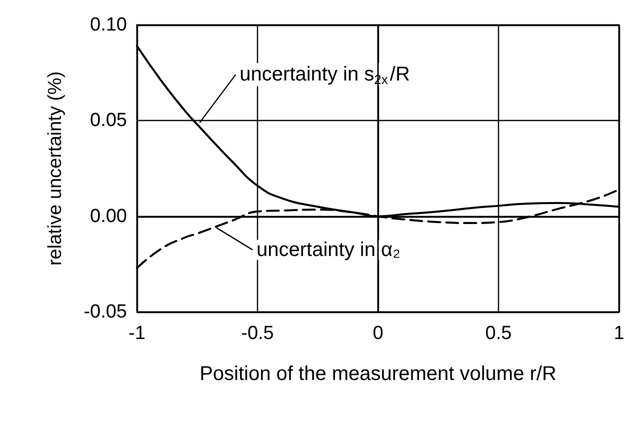  I want to click on y-axis-title: relative uncertainty (%), so click(55, 168).